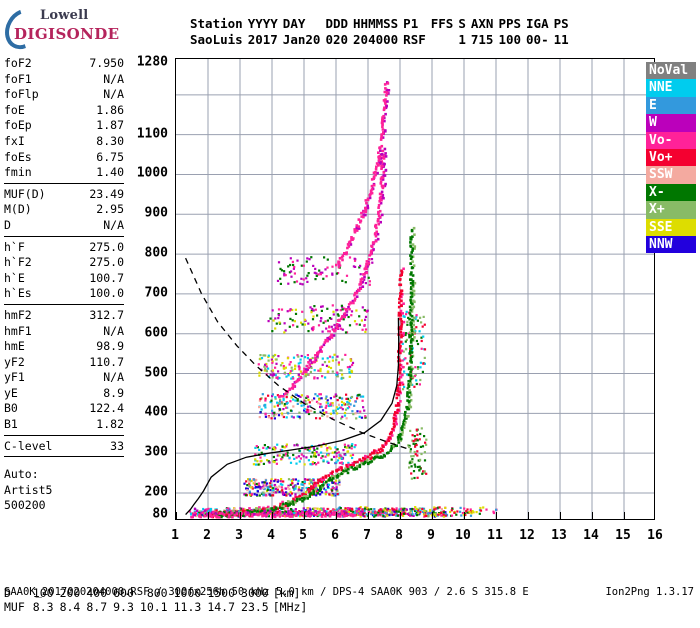  Describe the element at coordinates (21, 474) in the screenshot. I see `auto-line-0: Auto:` at that location.